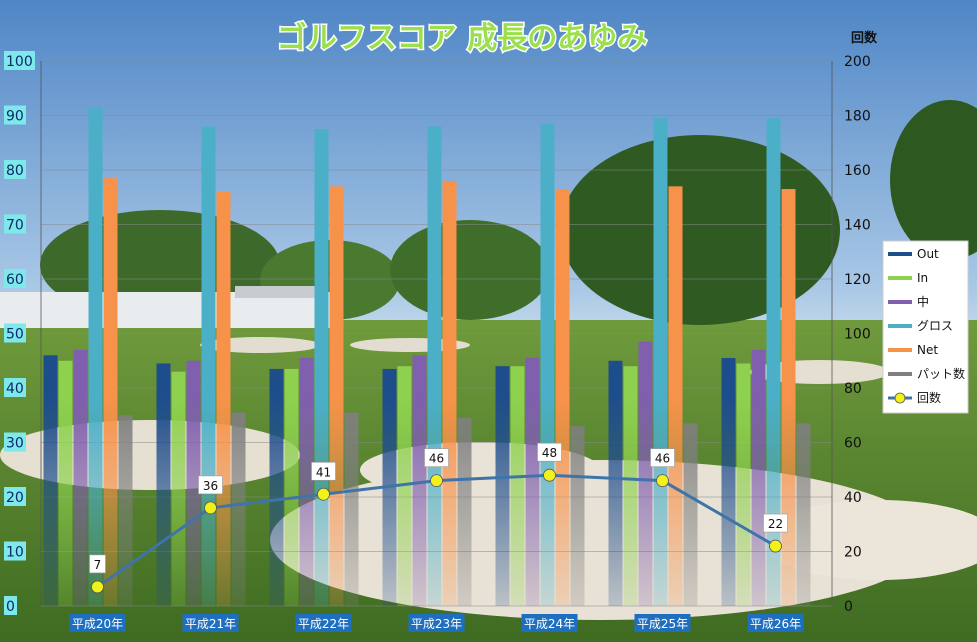  What do you see at coordinates (15, 444) in the screenshot?
I see `left-tick-label: 30` at bounding box center [15, 444].